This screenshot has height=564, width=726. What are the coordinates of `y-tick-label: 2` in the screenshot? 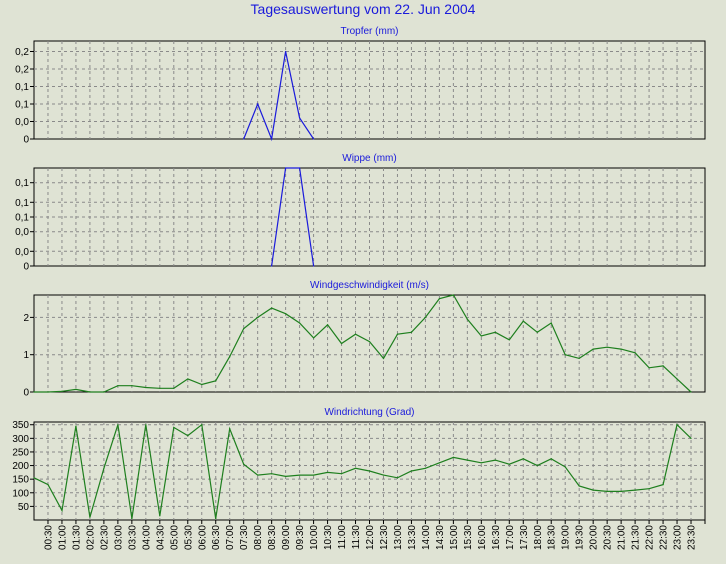 It's located at (26, 318).